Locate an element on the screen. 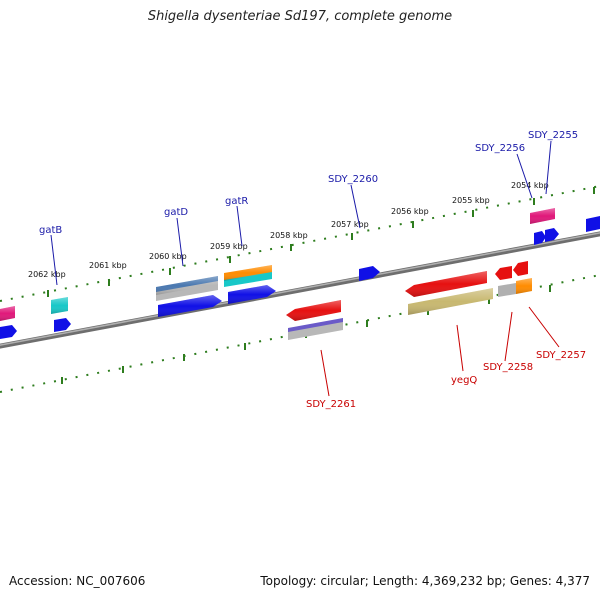 Image resolution: width=600 pixels, height=600 pixels. gene-feature-blue-left is located at coordinates (8, 332).